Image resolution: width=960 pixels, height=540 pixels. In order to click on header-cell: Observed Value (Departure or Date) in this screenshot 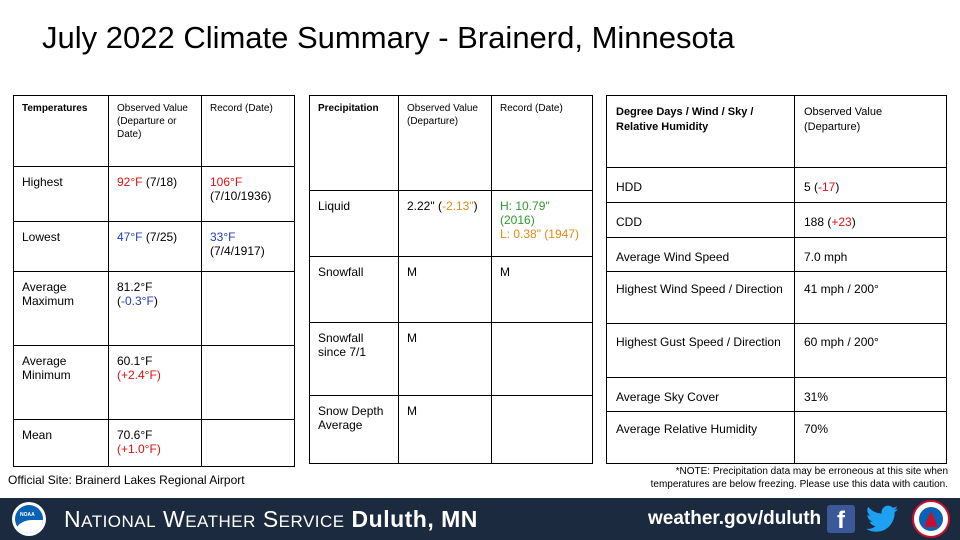, I will do `click(155, 131)`.